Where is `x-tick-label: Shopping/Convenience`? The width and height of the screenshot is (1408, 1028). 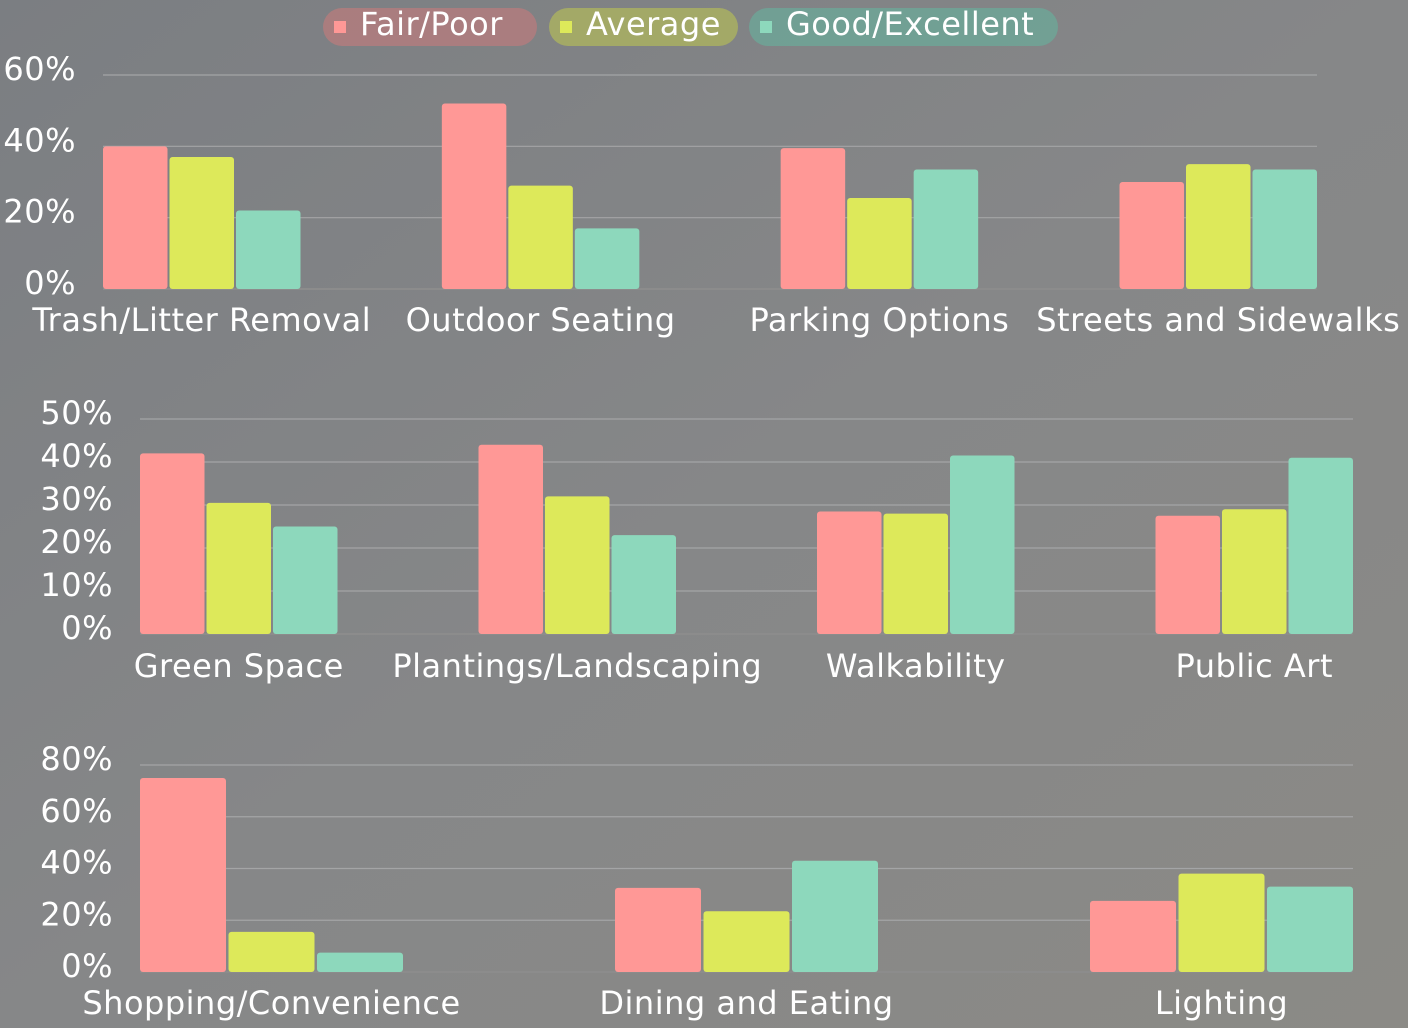 x-tick-label: Shopping/Convenience is located at coordinates (271, 1003).